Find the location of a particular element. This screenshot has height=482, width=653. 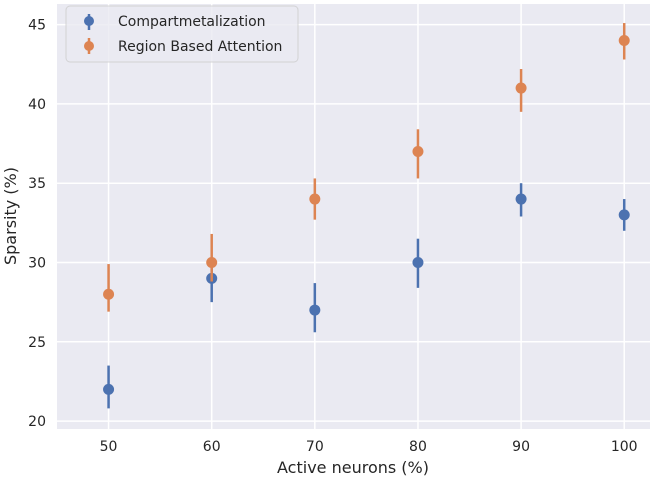

x-axis-label: Active neurons (%) is located at coordinates (353, 467).